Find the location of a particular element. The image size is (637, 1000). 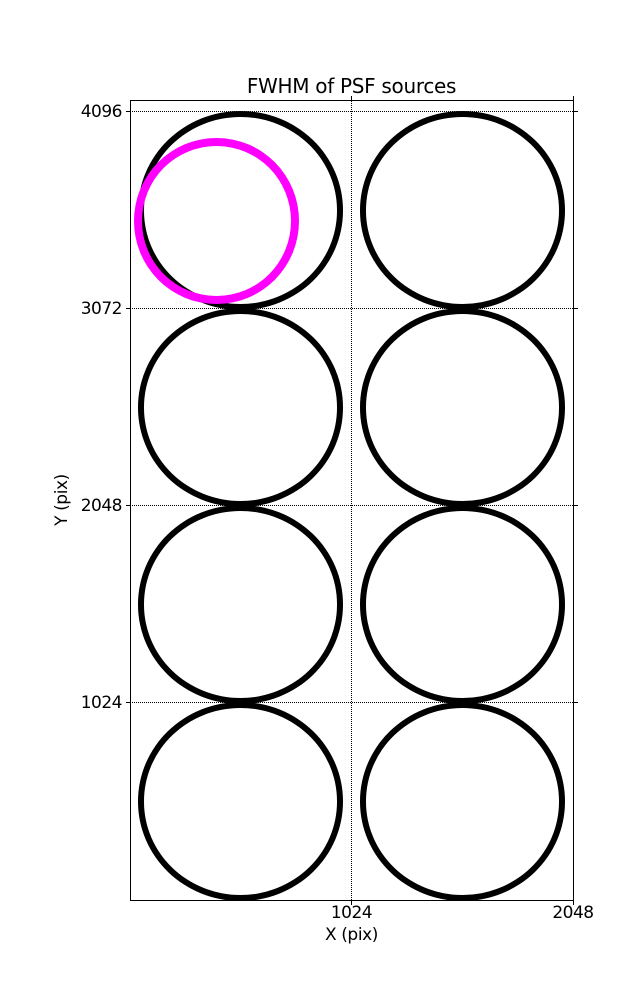

highlighted-psf-circle is located at coordinates (216, 220).